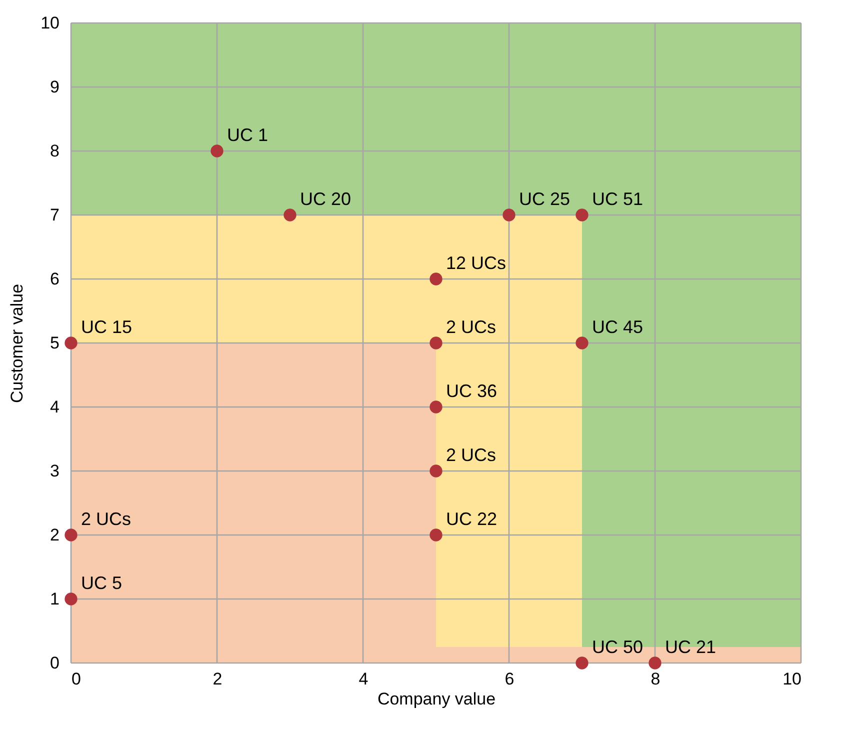 The image size is (850, 731). I want to click on x-tick-label: 0, so click(76, 679).